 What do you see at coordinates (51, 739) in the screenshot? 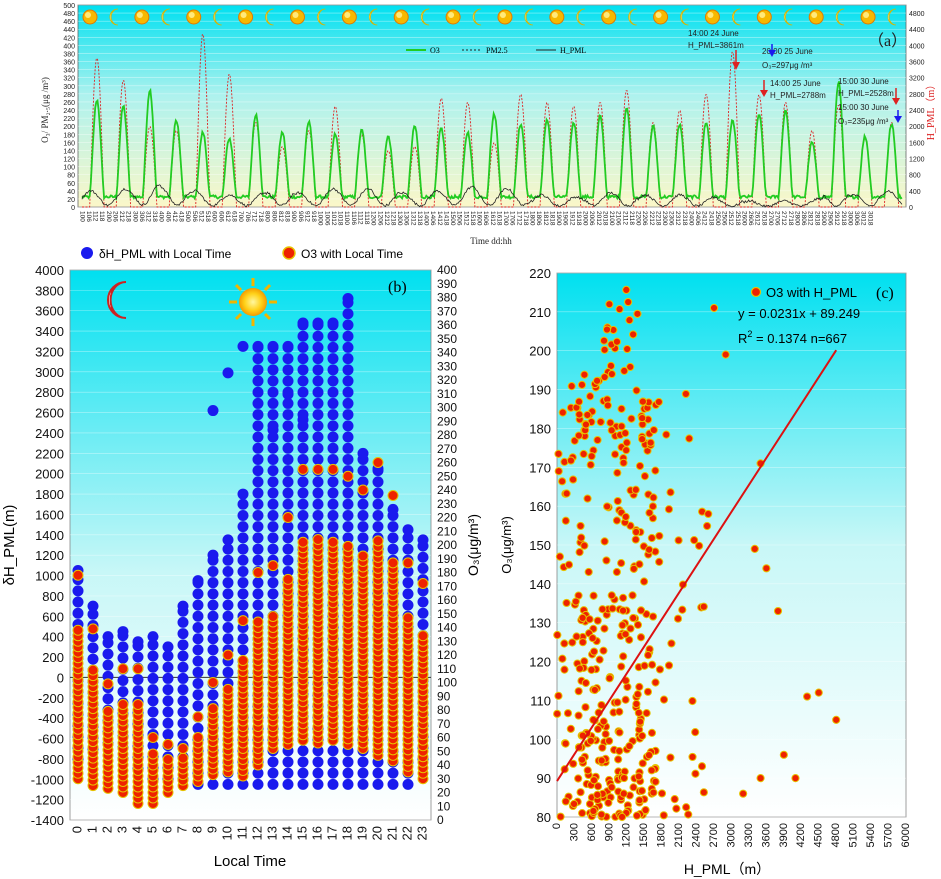
I see `y-tick-label: -600` at bounding box center [51, 739].